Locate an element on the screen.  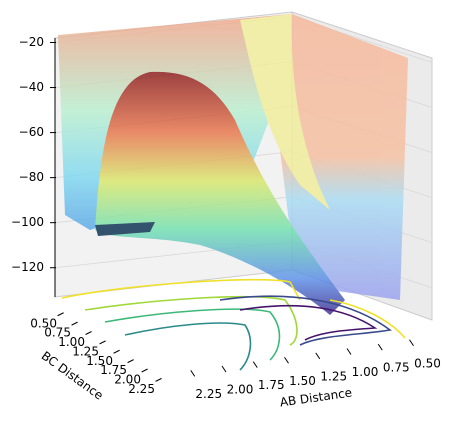
x-tick-label: 2.00 is located at coordinates (240, 390).